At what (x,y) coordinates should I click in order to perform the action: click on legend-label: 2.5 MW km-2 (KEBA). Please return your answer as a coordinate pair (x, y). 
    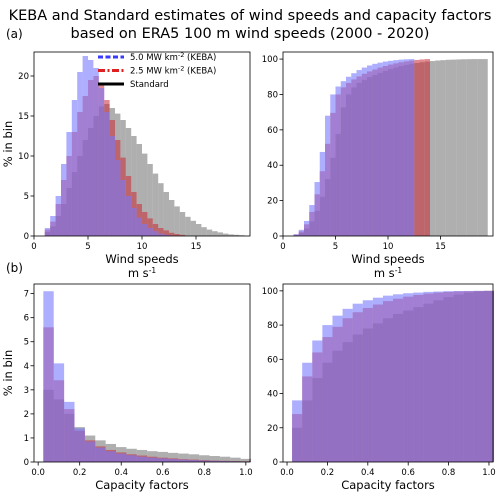
    Looking at the image, I should click on (173, 71).